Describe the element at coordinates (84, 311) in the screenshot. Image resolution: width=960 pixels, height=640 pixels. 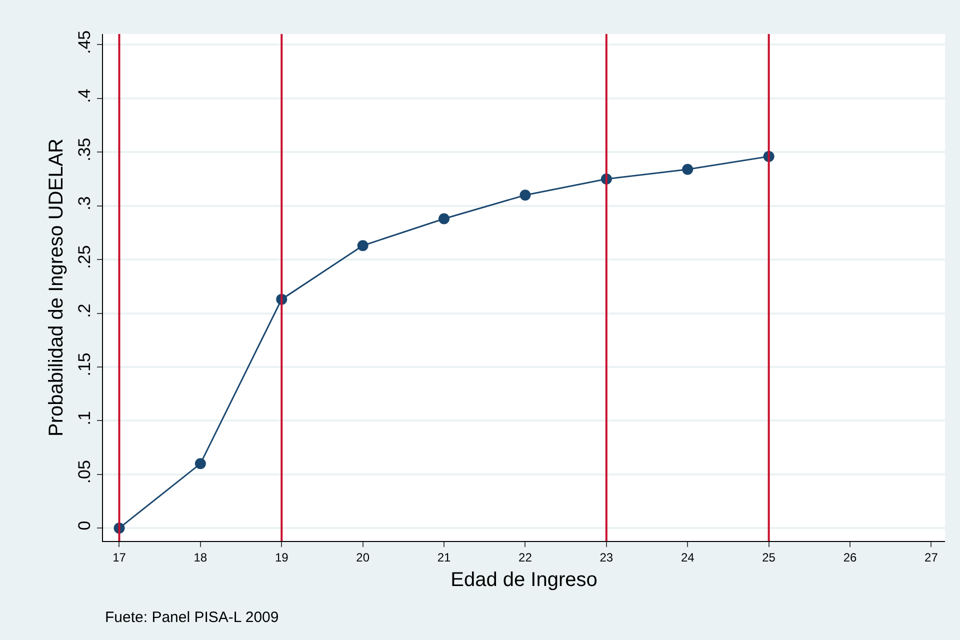
I see `y-tick-label: .2` at that location.